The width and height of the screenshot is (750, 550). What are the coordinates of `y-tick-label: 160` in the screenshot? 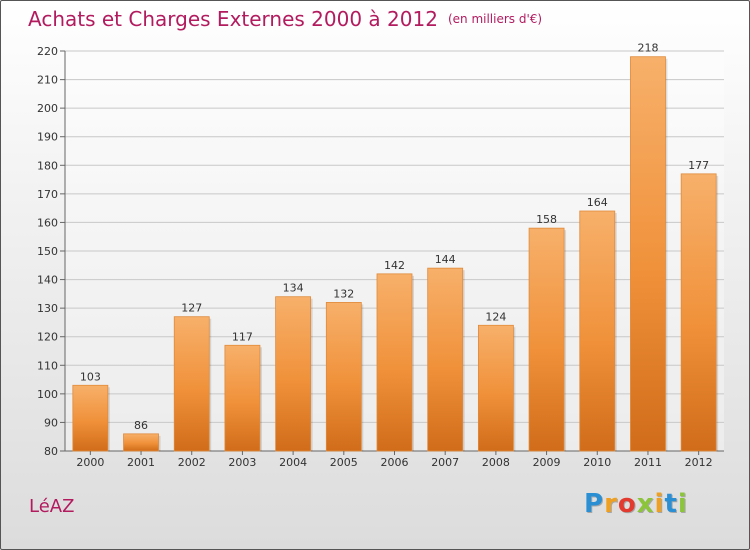 It's located at (47, 222).